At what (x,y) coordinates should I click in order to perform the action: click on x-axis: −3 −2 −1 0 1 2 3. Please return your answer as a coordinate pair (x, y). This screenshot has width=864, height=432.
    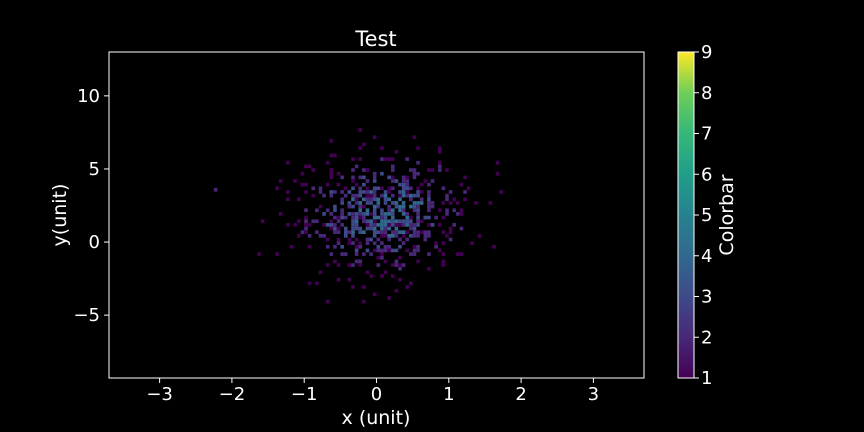
    Looking at the image, I should click on (372, 391).